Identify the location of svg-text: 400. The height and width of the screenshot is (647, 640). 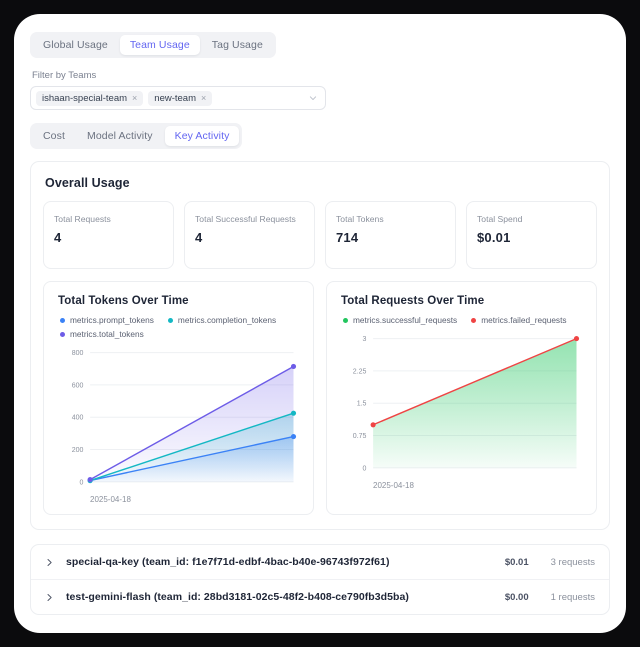
(78, 418).